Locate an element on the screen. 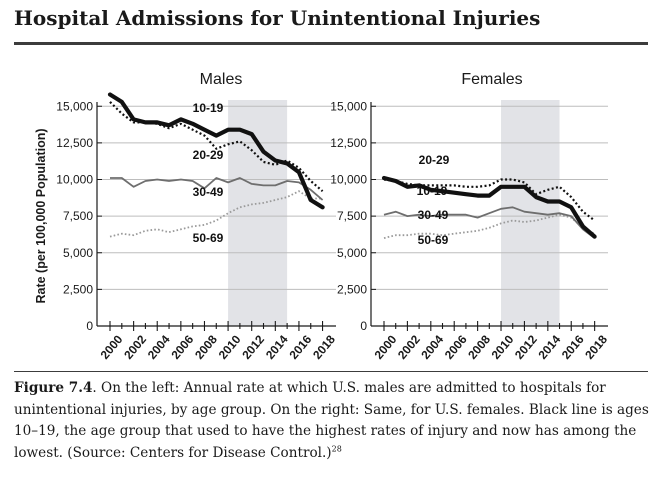  caption-rule is located at coordinates (331, 371).